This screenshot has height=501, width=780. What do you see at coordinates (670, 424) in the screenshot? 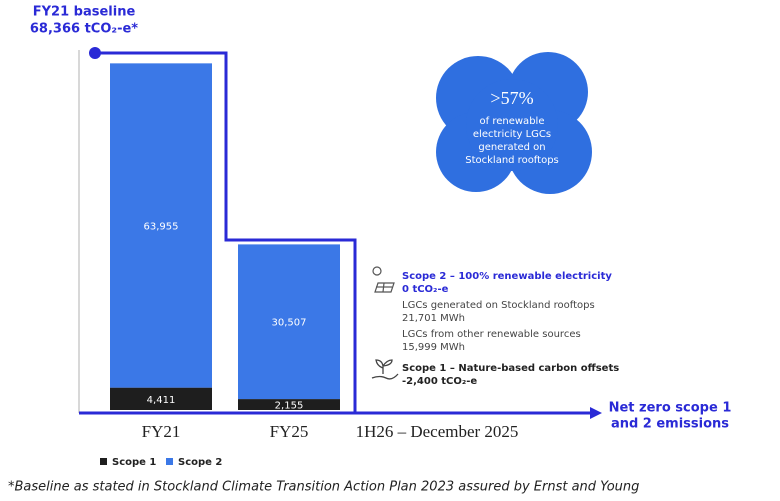
I see `goal-label: and 2 emissions` at bounding box center [670, 424].